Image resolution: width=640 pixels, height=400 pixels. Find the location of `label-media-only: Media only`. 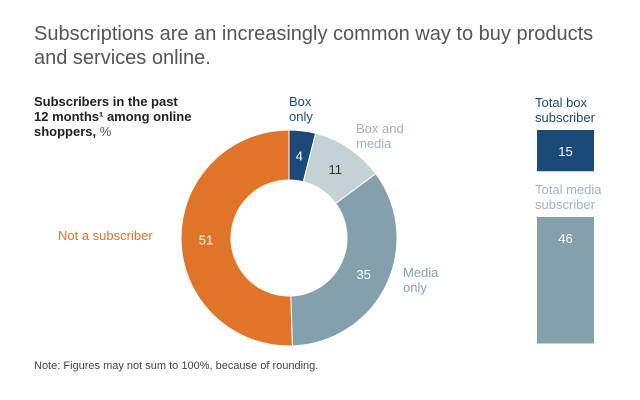

label-media-only: Media only is located at coordinates (421, 280).